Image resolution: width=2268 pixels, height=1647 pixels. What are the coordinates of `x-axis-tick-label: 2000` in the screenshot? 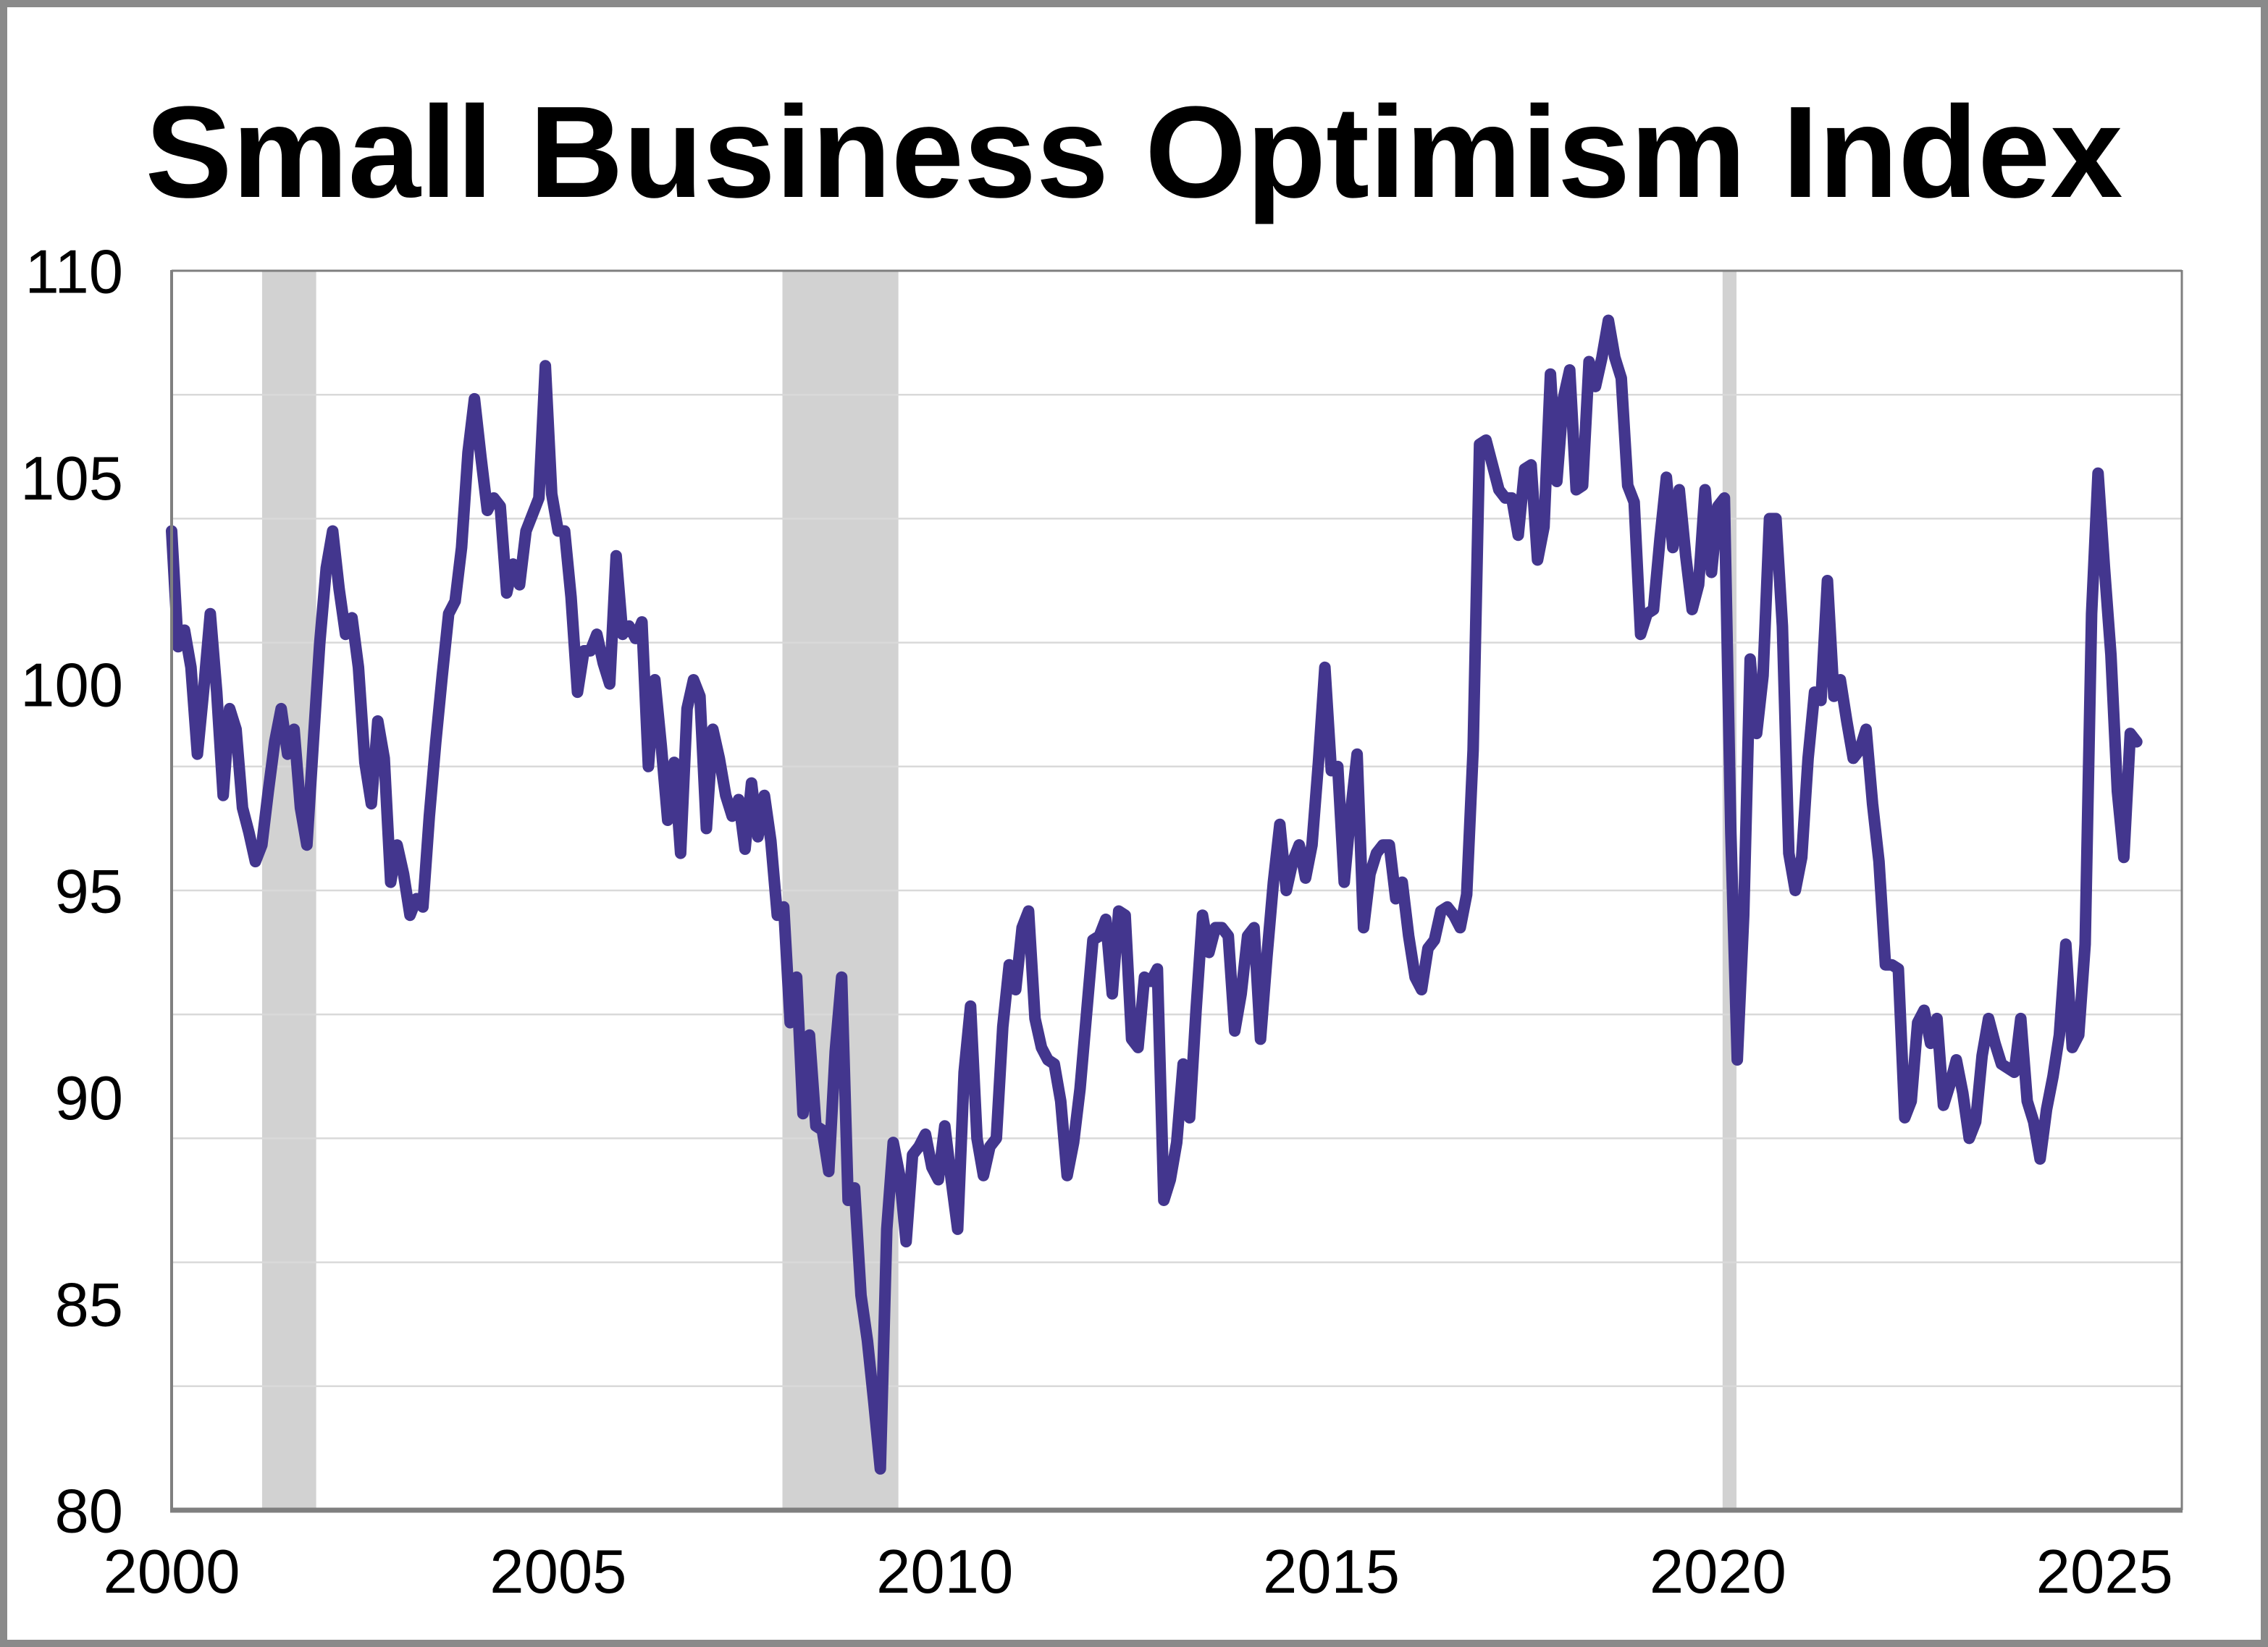 It's located at (171, 1572).